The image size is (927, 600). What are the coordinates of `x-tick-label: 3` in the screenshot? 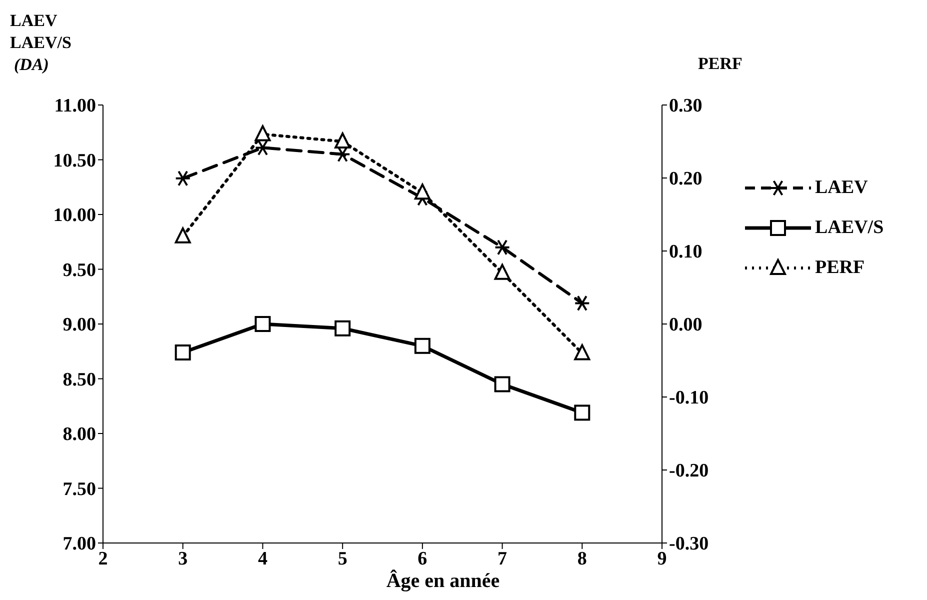 It's located at (183, 559).